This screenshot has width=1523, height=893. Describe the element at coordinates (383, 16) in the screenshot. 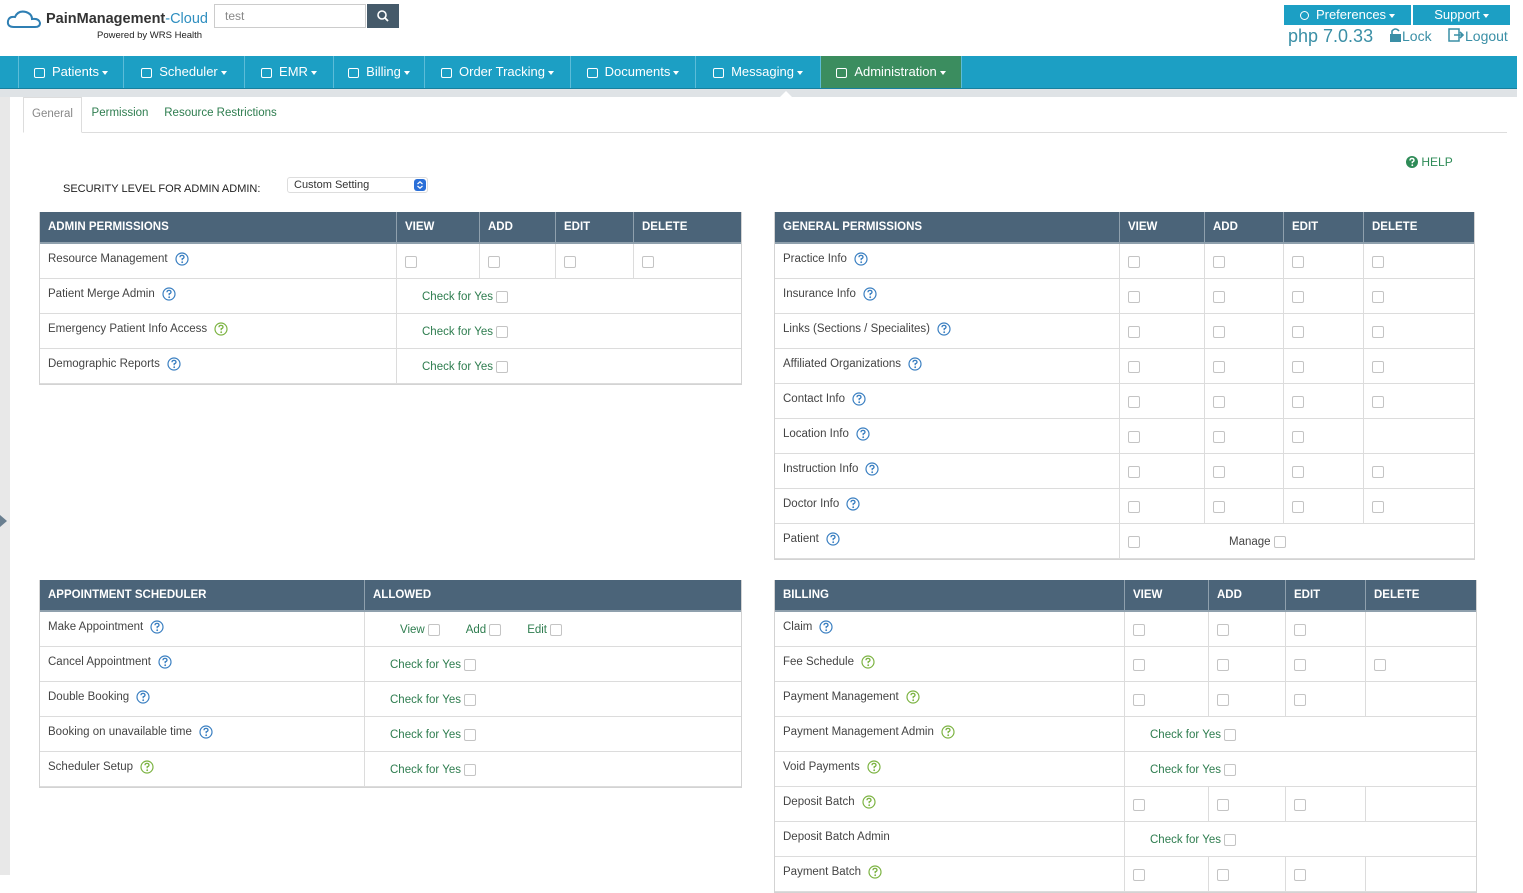

I see `search-button` at that location.